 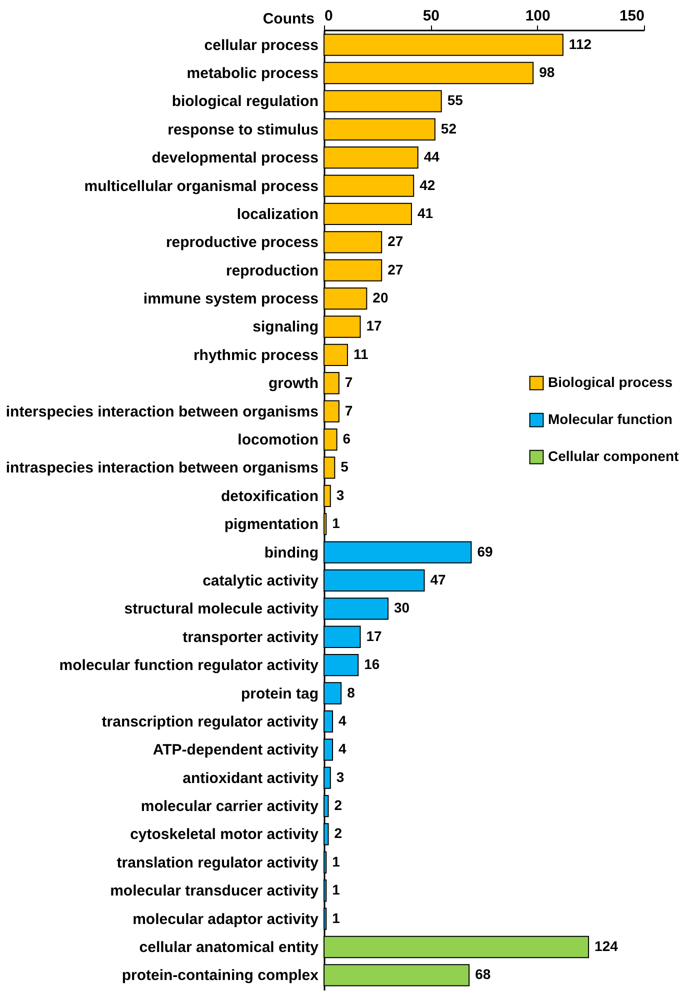 I want to click on data-label: 44, so click(x=432, y=156).